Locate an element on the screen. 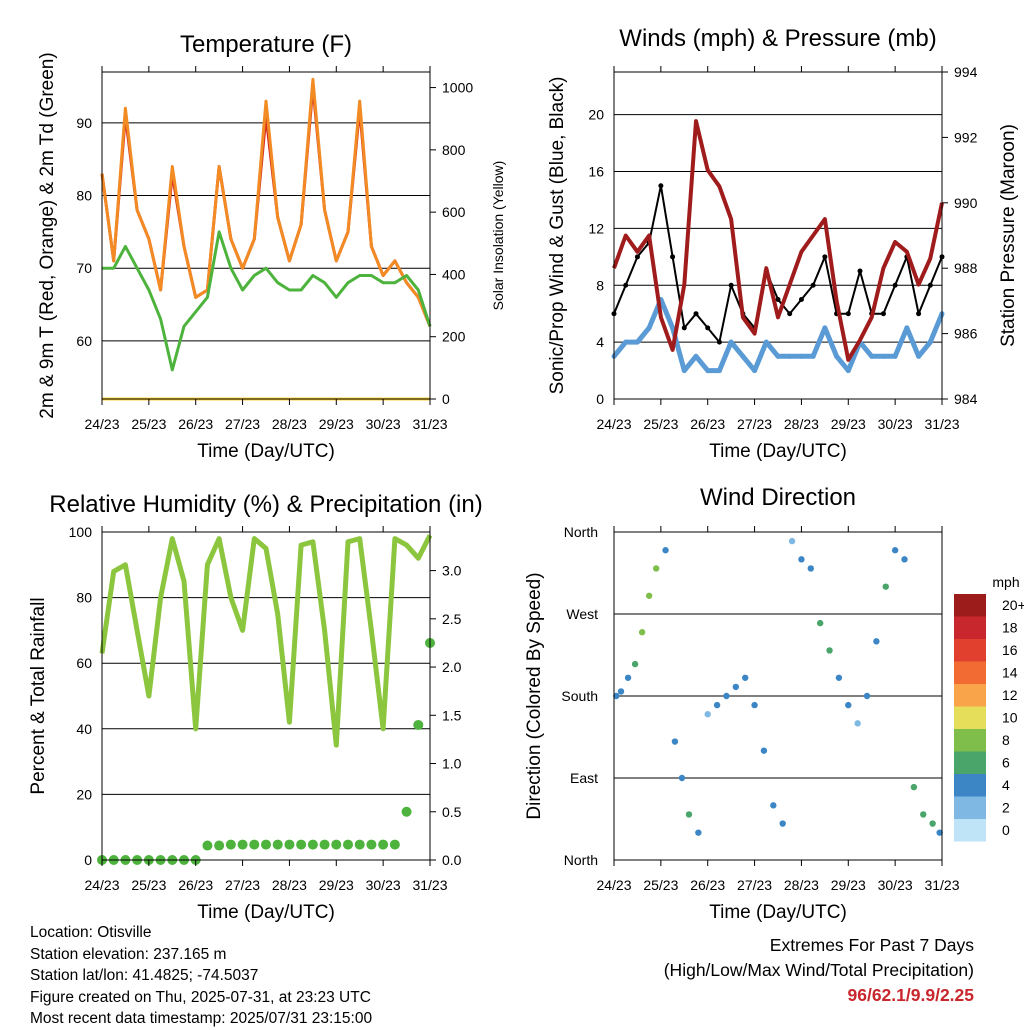 The height and width of the screenshot is (1030, 1024). y-tick-label: West is located at coordinates (582, 614).